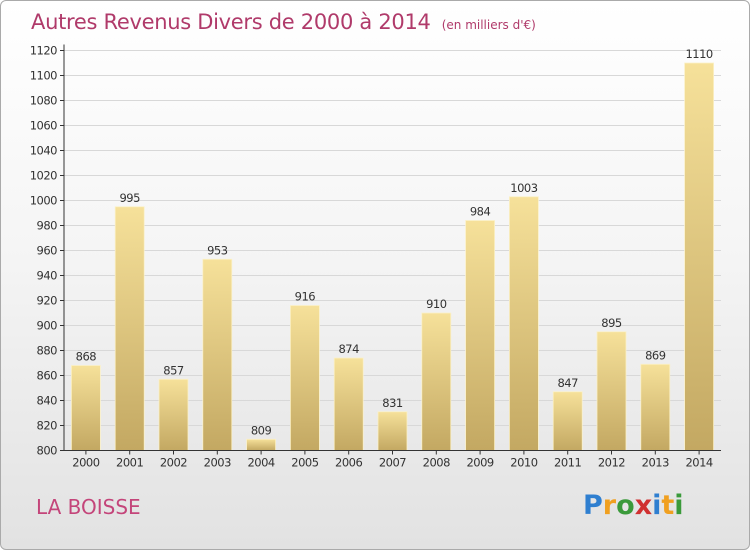 The height and width of the screenshot is (550, 750). I want to click on y-tick-label: 880, so click(47, 351).